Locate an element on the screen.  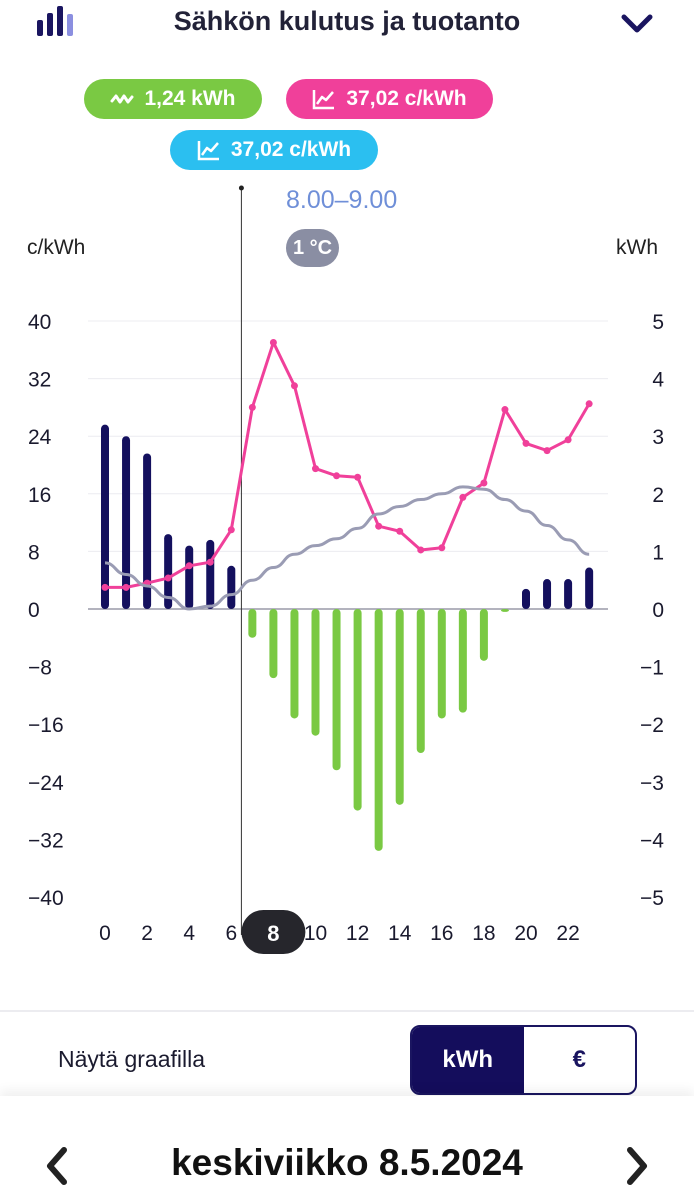
selected-hour-badge is located at coordinates (273, 932).